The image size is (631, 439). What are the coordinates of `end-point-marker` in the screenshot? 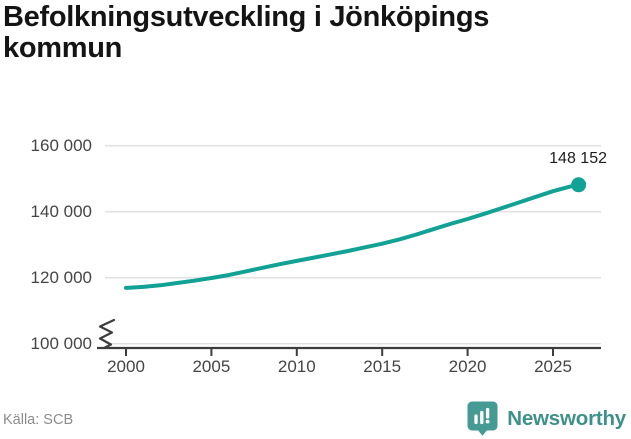 It's located at (579, 185).